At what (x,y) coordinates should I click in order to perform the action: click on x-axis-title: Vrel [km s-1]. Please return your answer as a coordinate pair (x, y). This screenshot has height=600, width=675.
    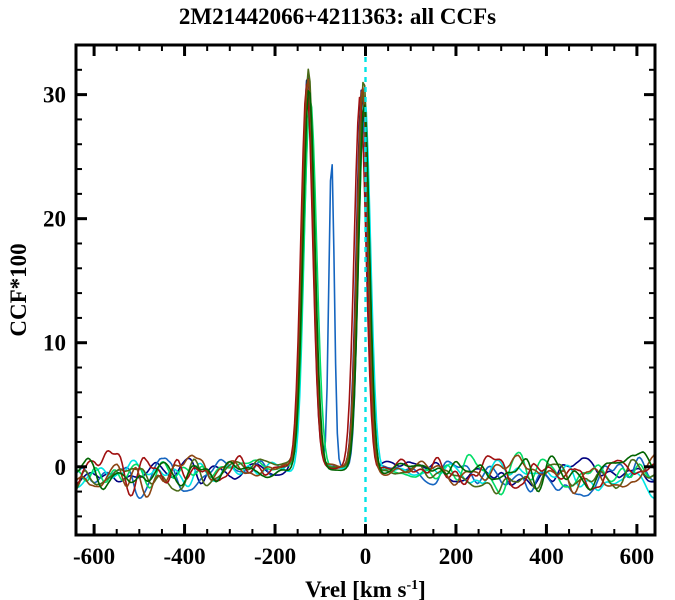
    Looking at the image, I should click on (365, 588).